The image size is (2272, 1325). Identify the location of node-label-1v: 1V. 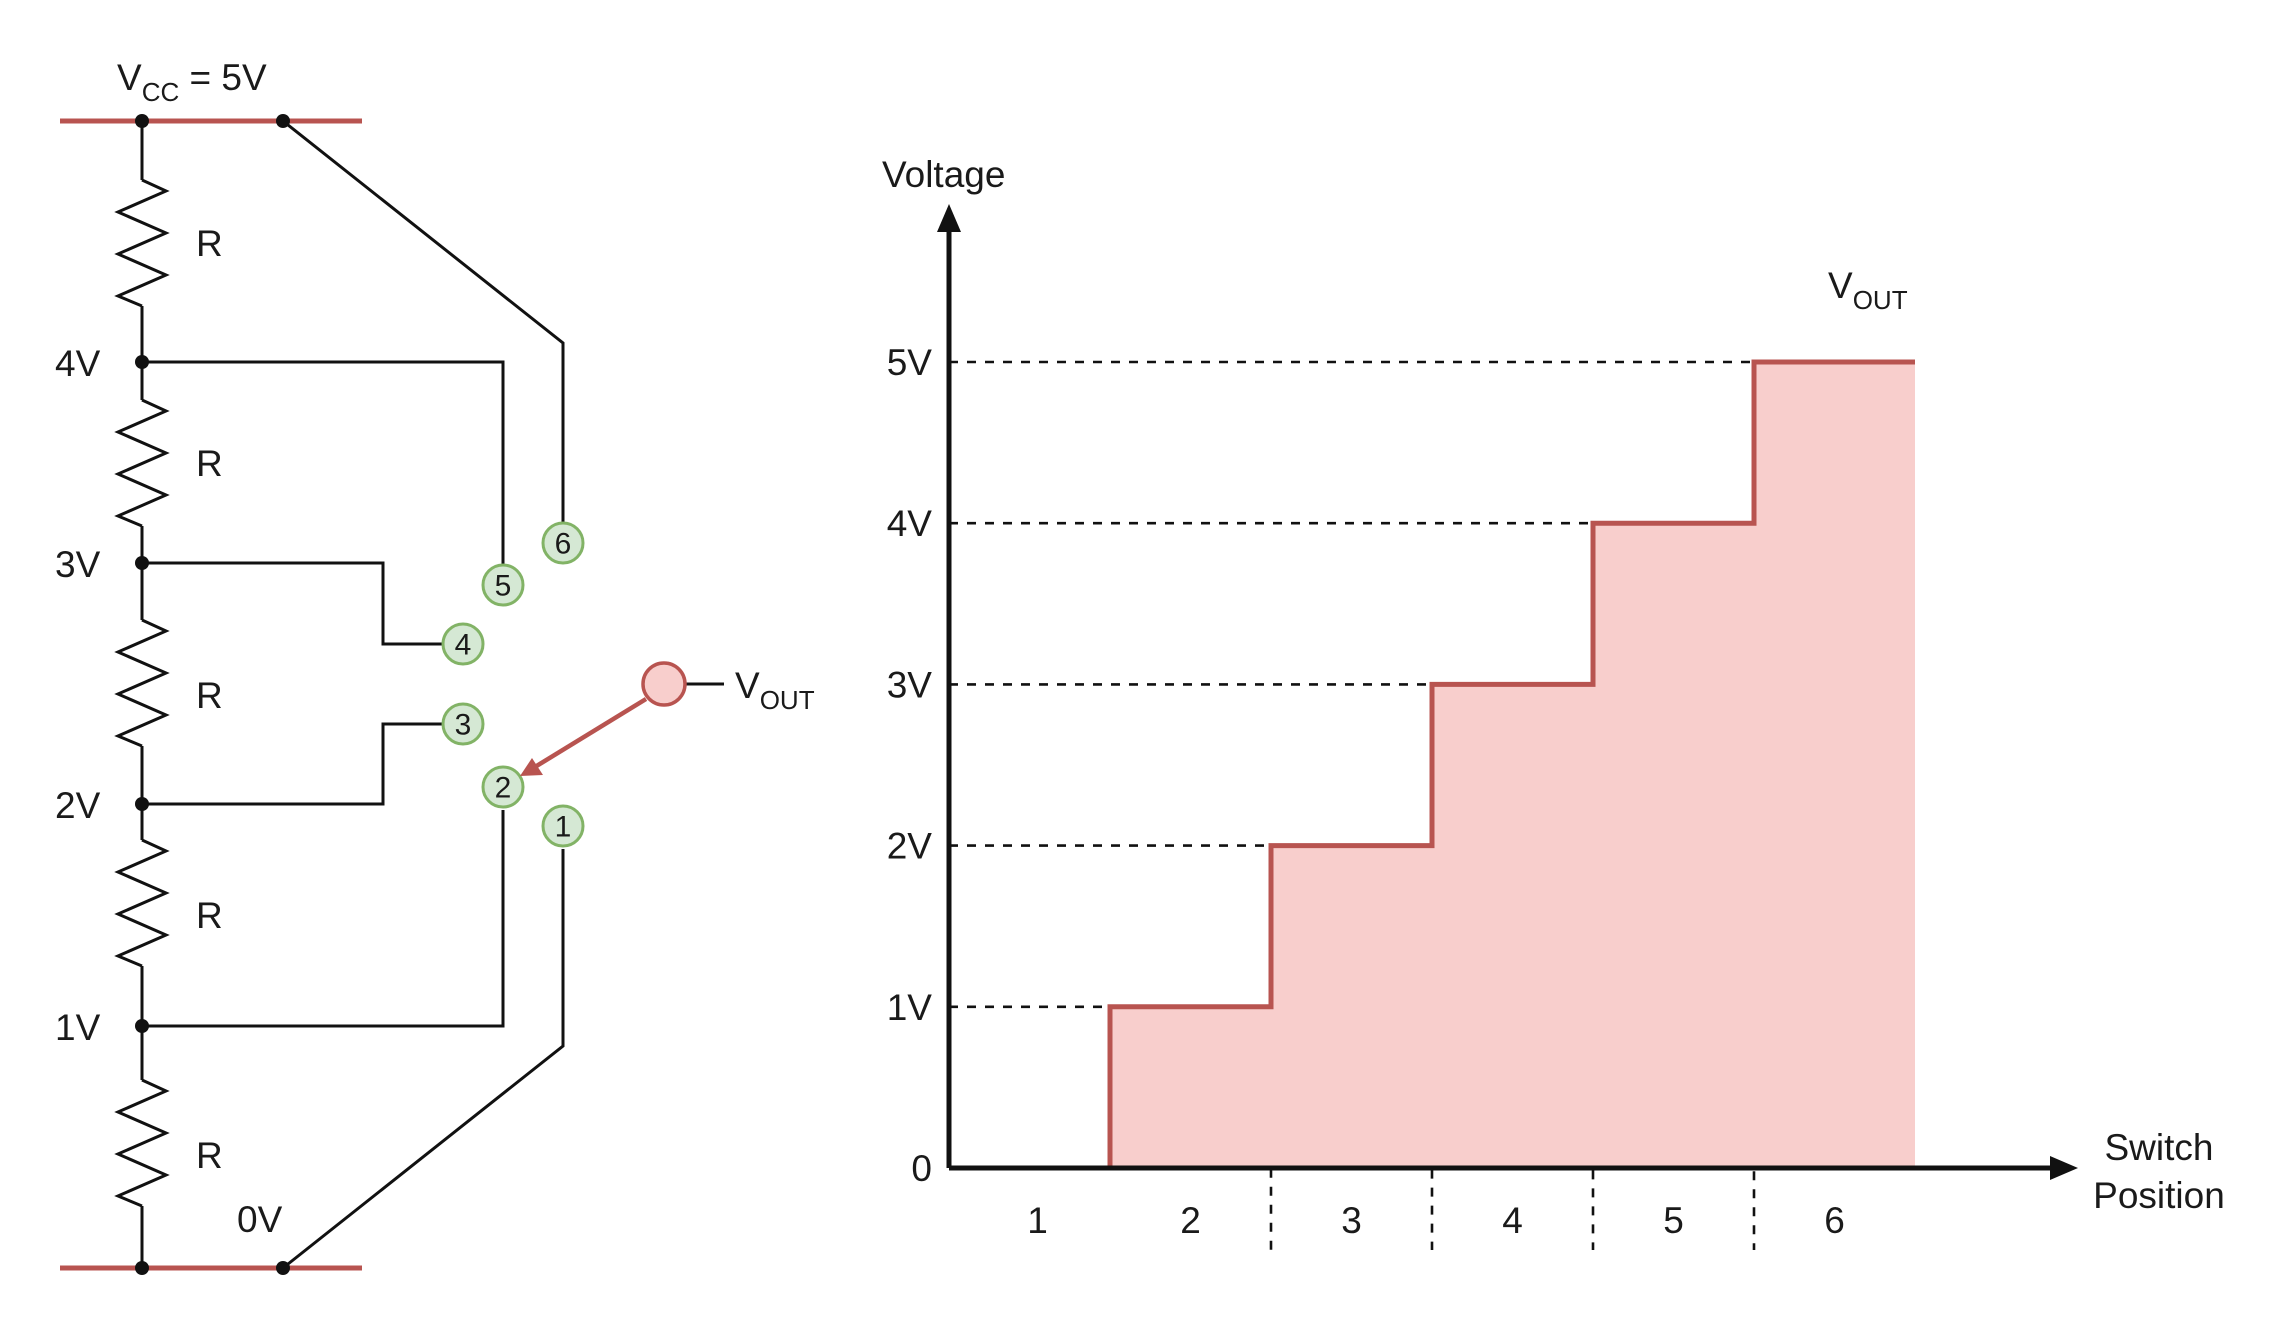
(78, 1027).